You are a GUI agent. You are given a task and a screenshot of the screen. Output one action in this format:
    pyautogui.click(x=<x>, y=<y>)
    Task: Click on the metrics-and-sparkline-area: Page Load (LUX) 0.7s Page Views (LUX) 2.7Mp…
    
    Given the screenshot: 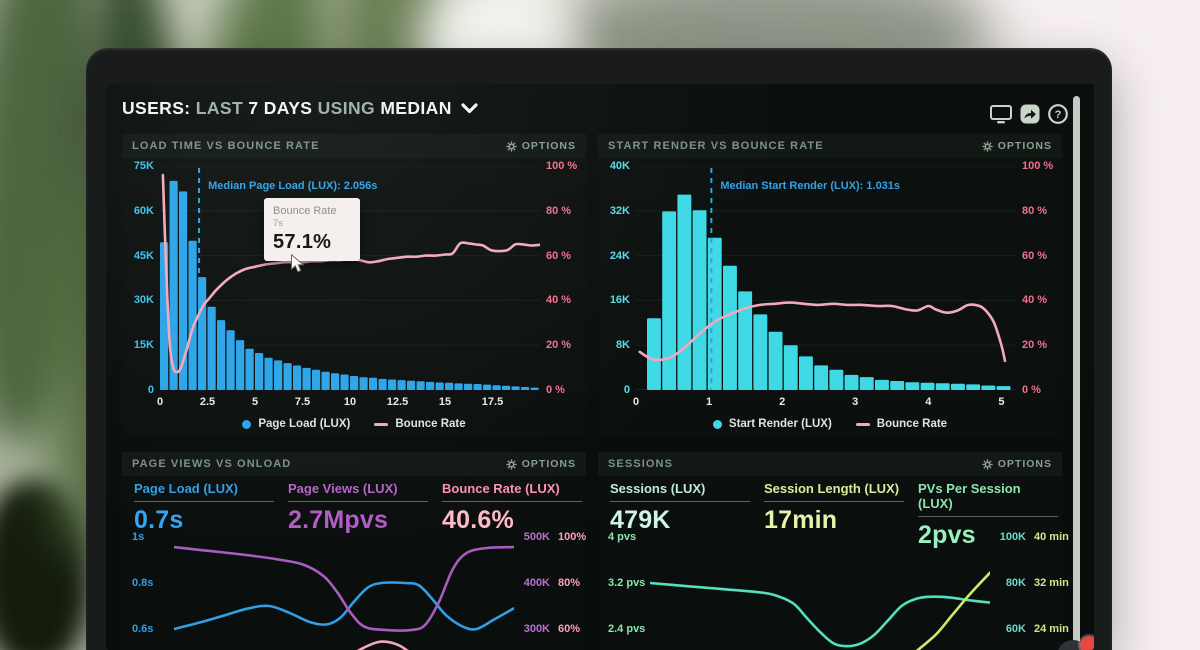 What is the action you would take?
    pyautogui.click(x=354, y=563)
    